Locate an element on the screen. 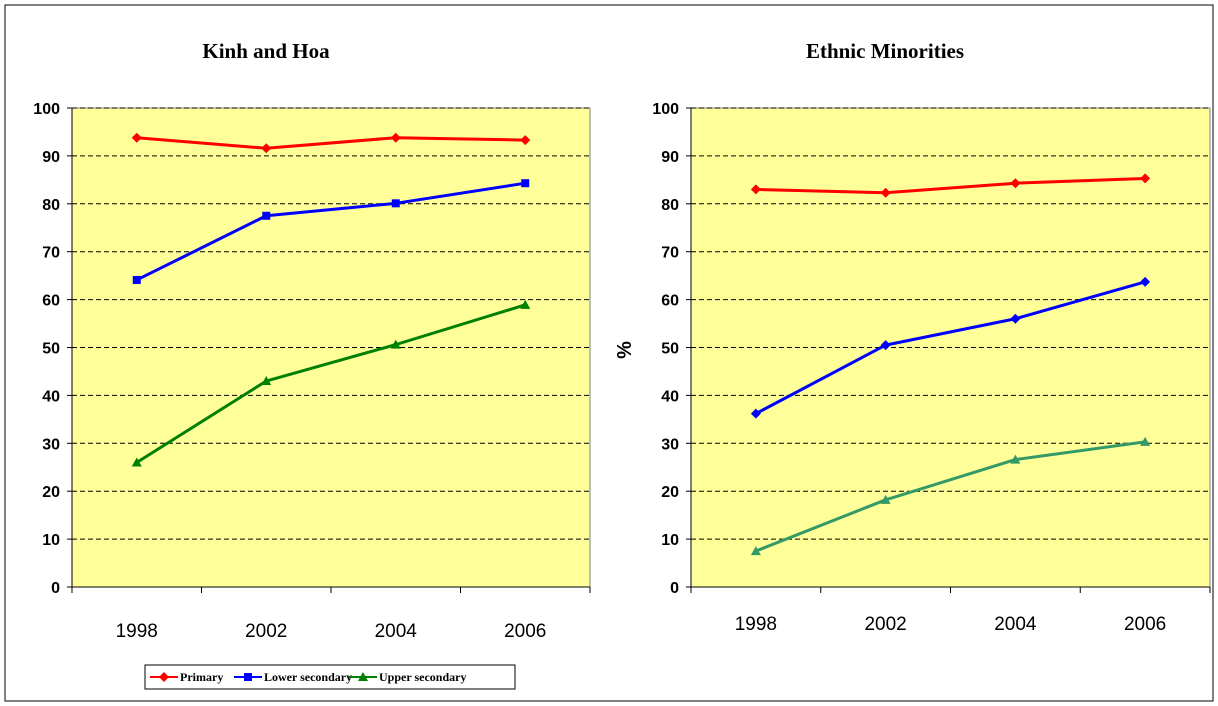 The image size is (1218, 706). legend-label: Primary is located at coordinates (201, 677).